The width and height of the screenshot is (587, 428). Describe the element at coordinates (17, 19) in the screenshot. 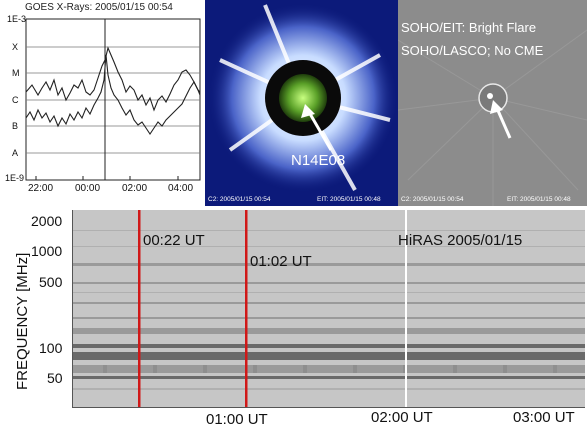

I see `goes-y-label: 1E-3` at that location.